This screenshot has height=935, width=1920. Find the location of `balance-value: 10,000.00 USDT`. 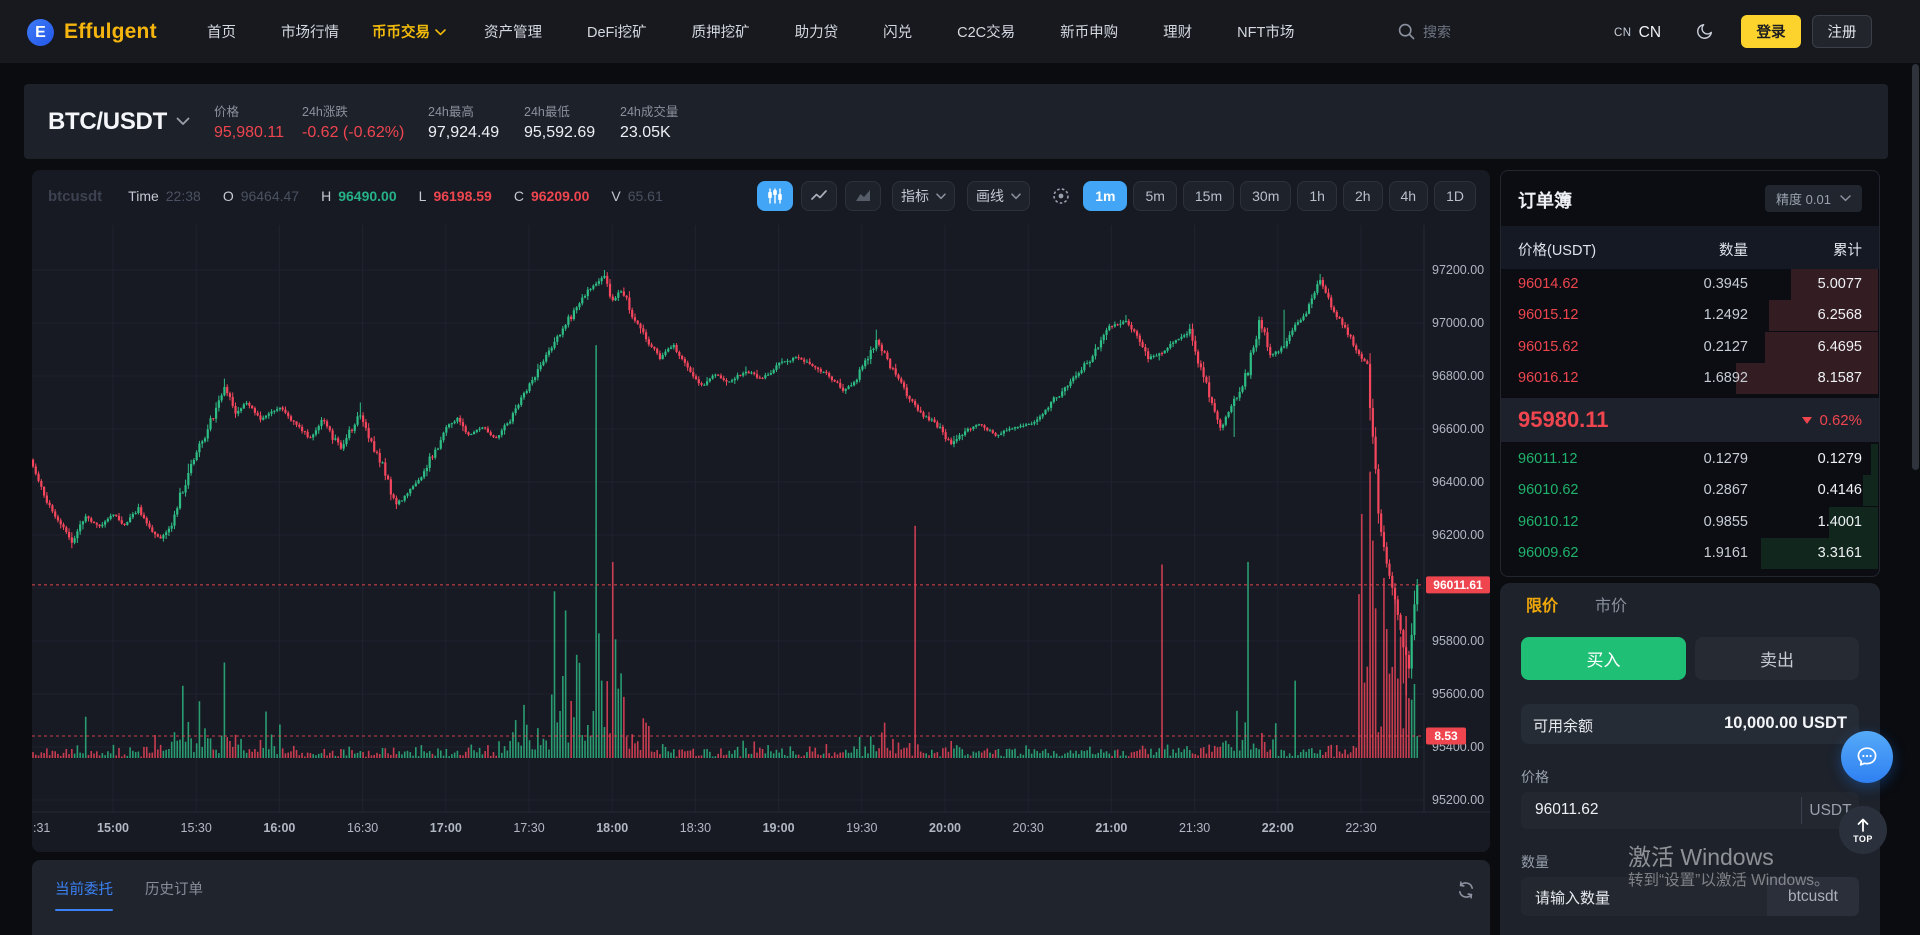

balance-value: 10,000.00 USDT is located at coordinates (1785, 723).